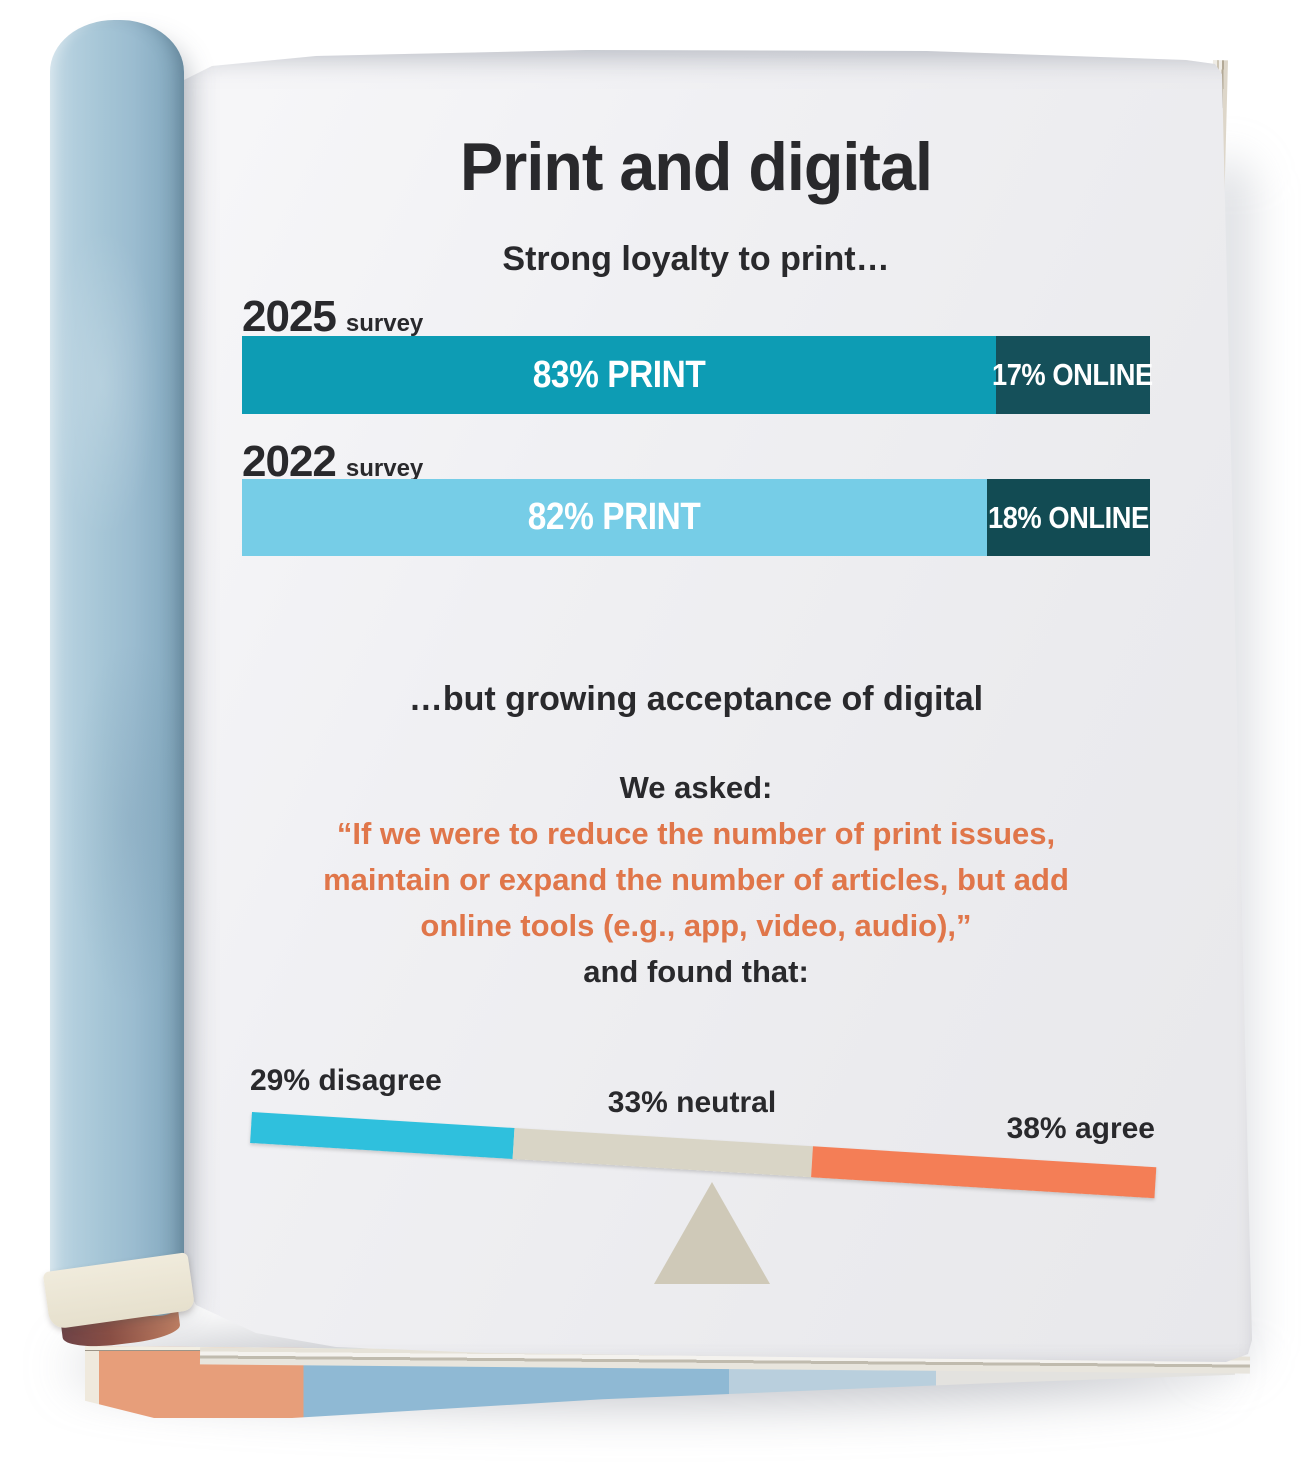 This screenshot has height=1470, width=1316. Describe the element at coordinates (696, 699) in the screenshot. I see `acceptance-heading: …but growing acceptance of digital` at that location.